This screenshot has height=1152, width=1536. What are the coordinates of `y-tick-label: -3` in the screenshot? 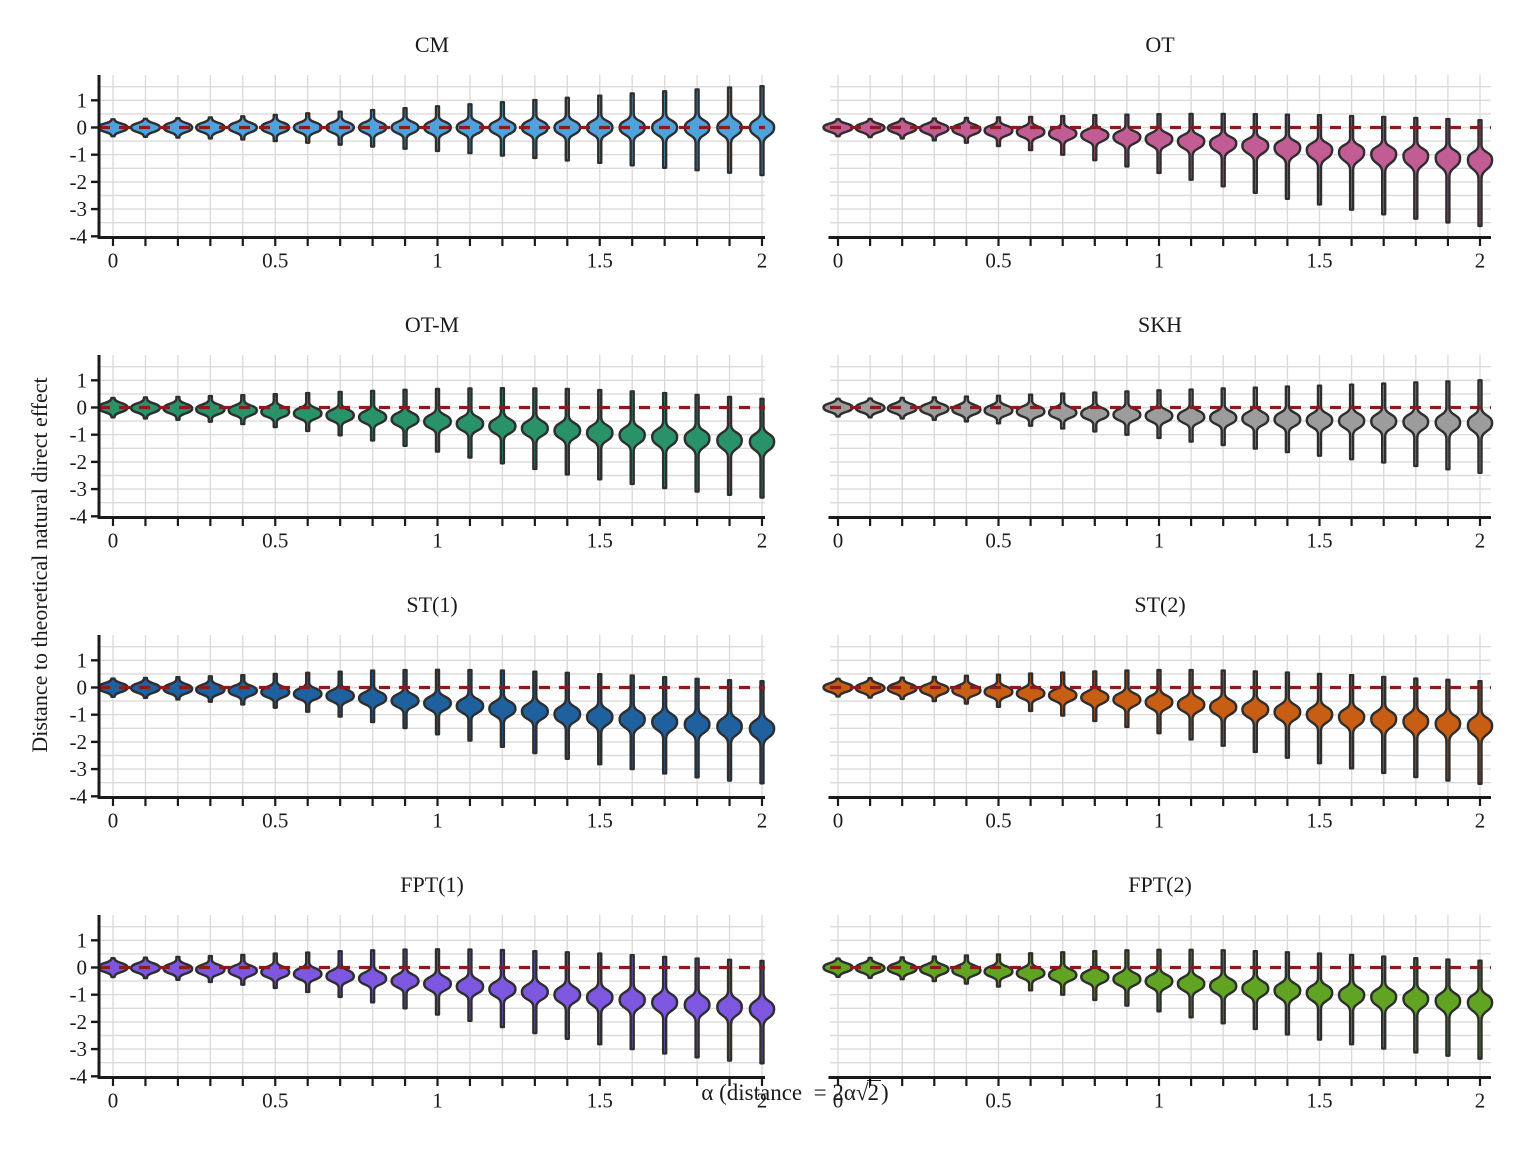 It's located at (79, 1049).